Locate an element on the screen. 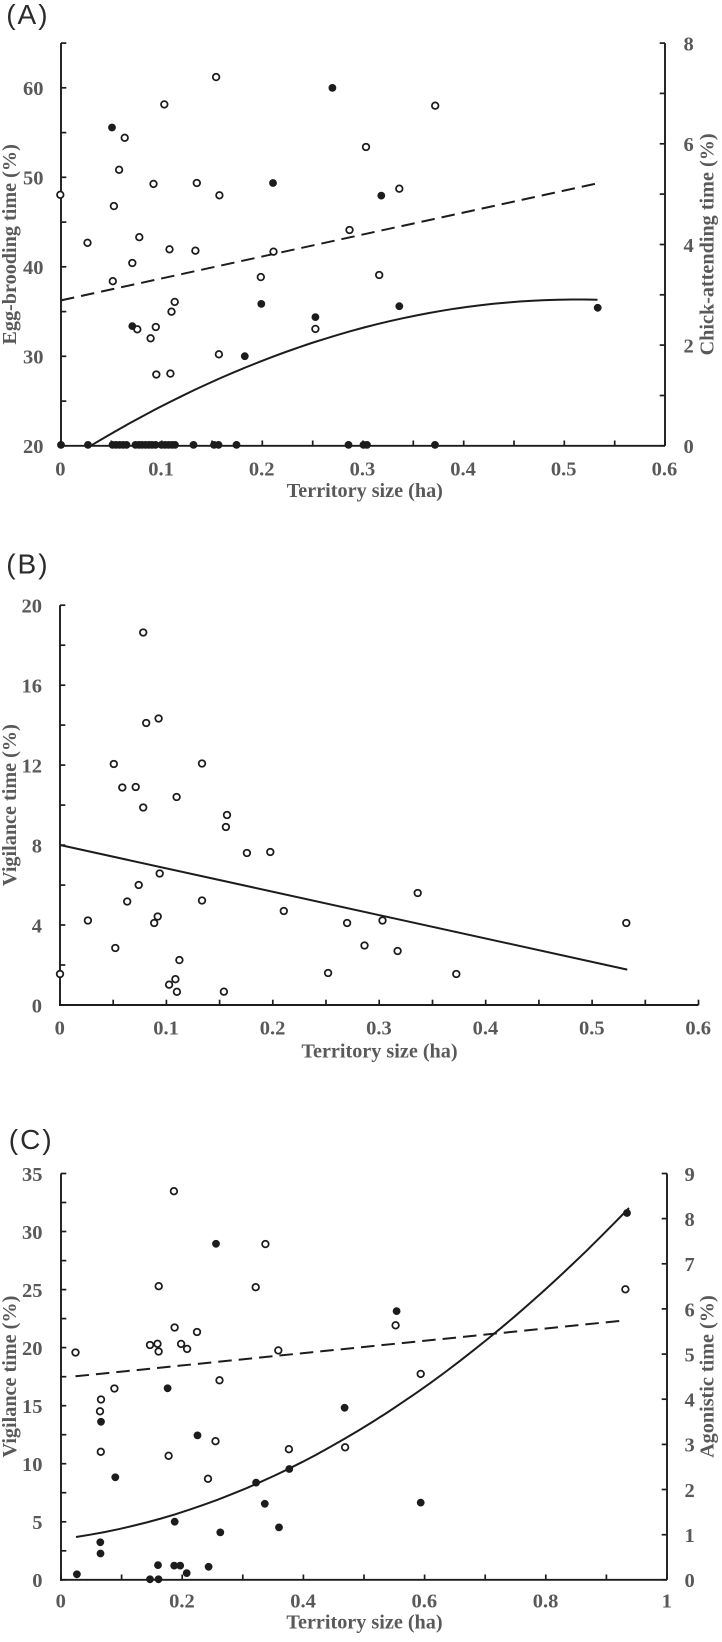 The image size is (722, 1642). svg-text: (C) is located at coordinates (31, 1139).